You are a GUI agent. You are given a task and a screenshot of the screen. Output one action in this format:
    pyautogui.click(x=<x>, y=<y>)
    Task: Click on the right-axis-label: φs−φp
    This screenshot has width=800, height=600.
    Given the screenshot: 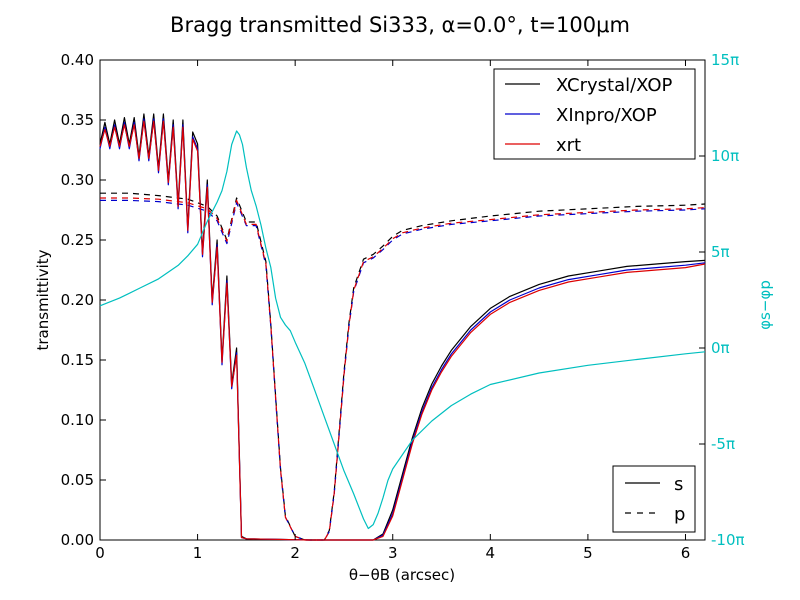 What is the action you would take?
    pyautogui.click(x=765, y=305)
    